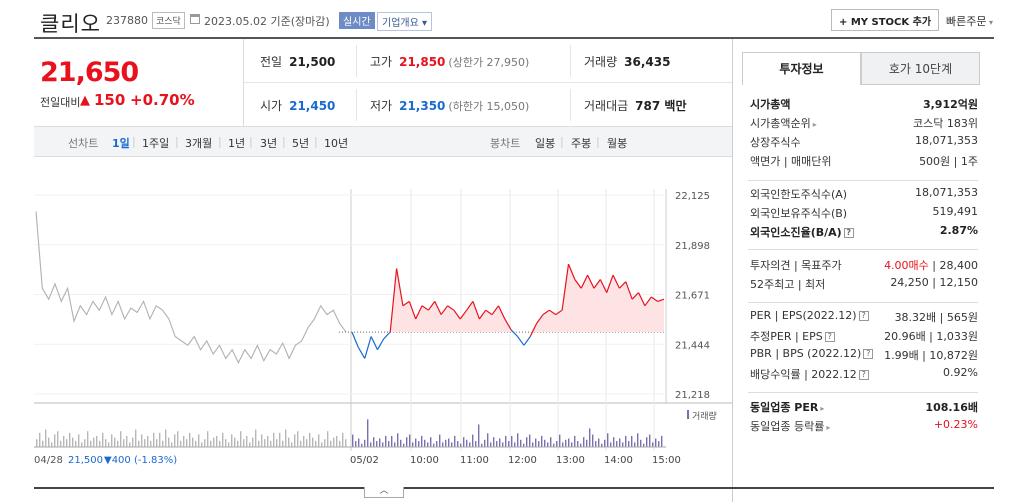 This screenshot has height=502, width=1024. Describe the element at coordinates (357, 20) in the screenshot. I see `realtime-button: 실시간` at that location.